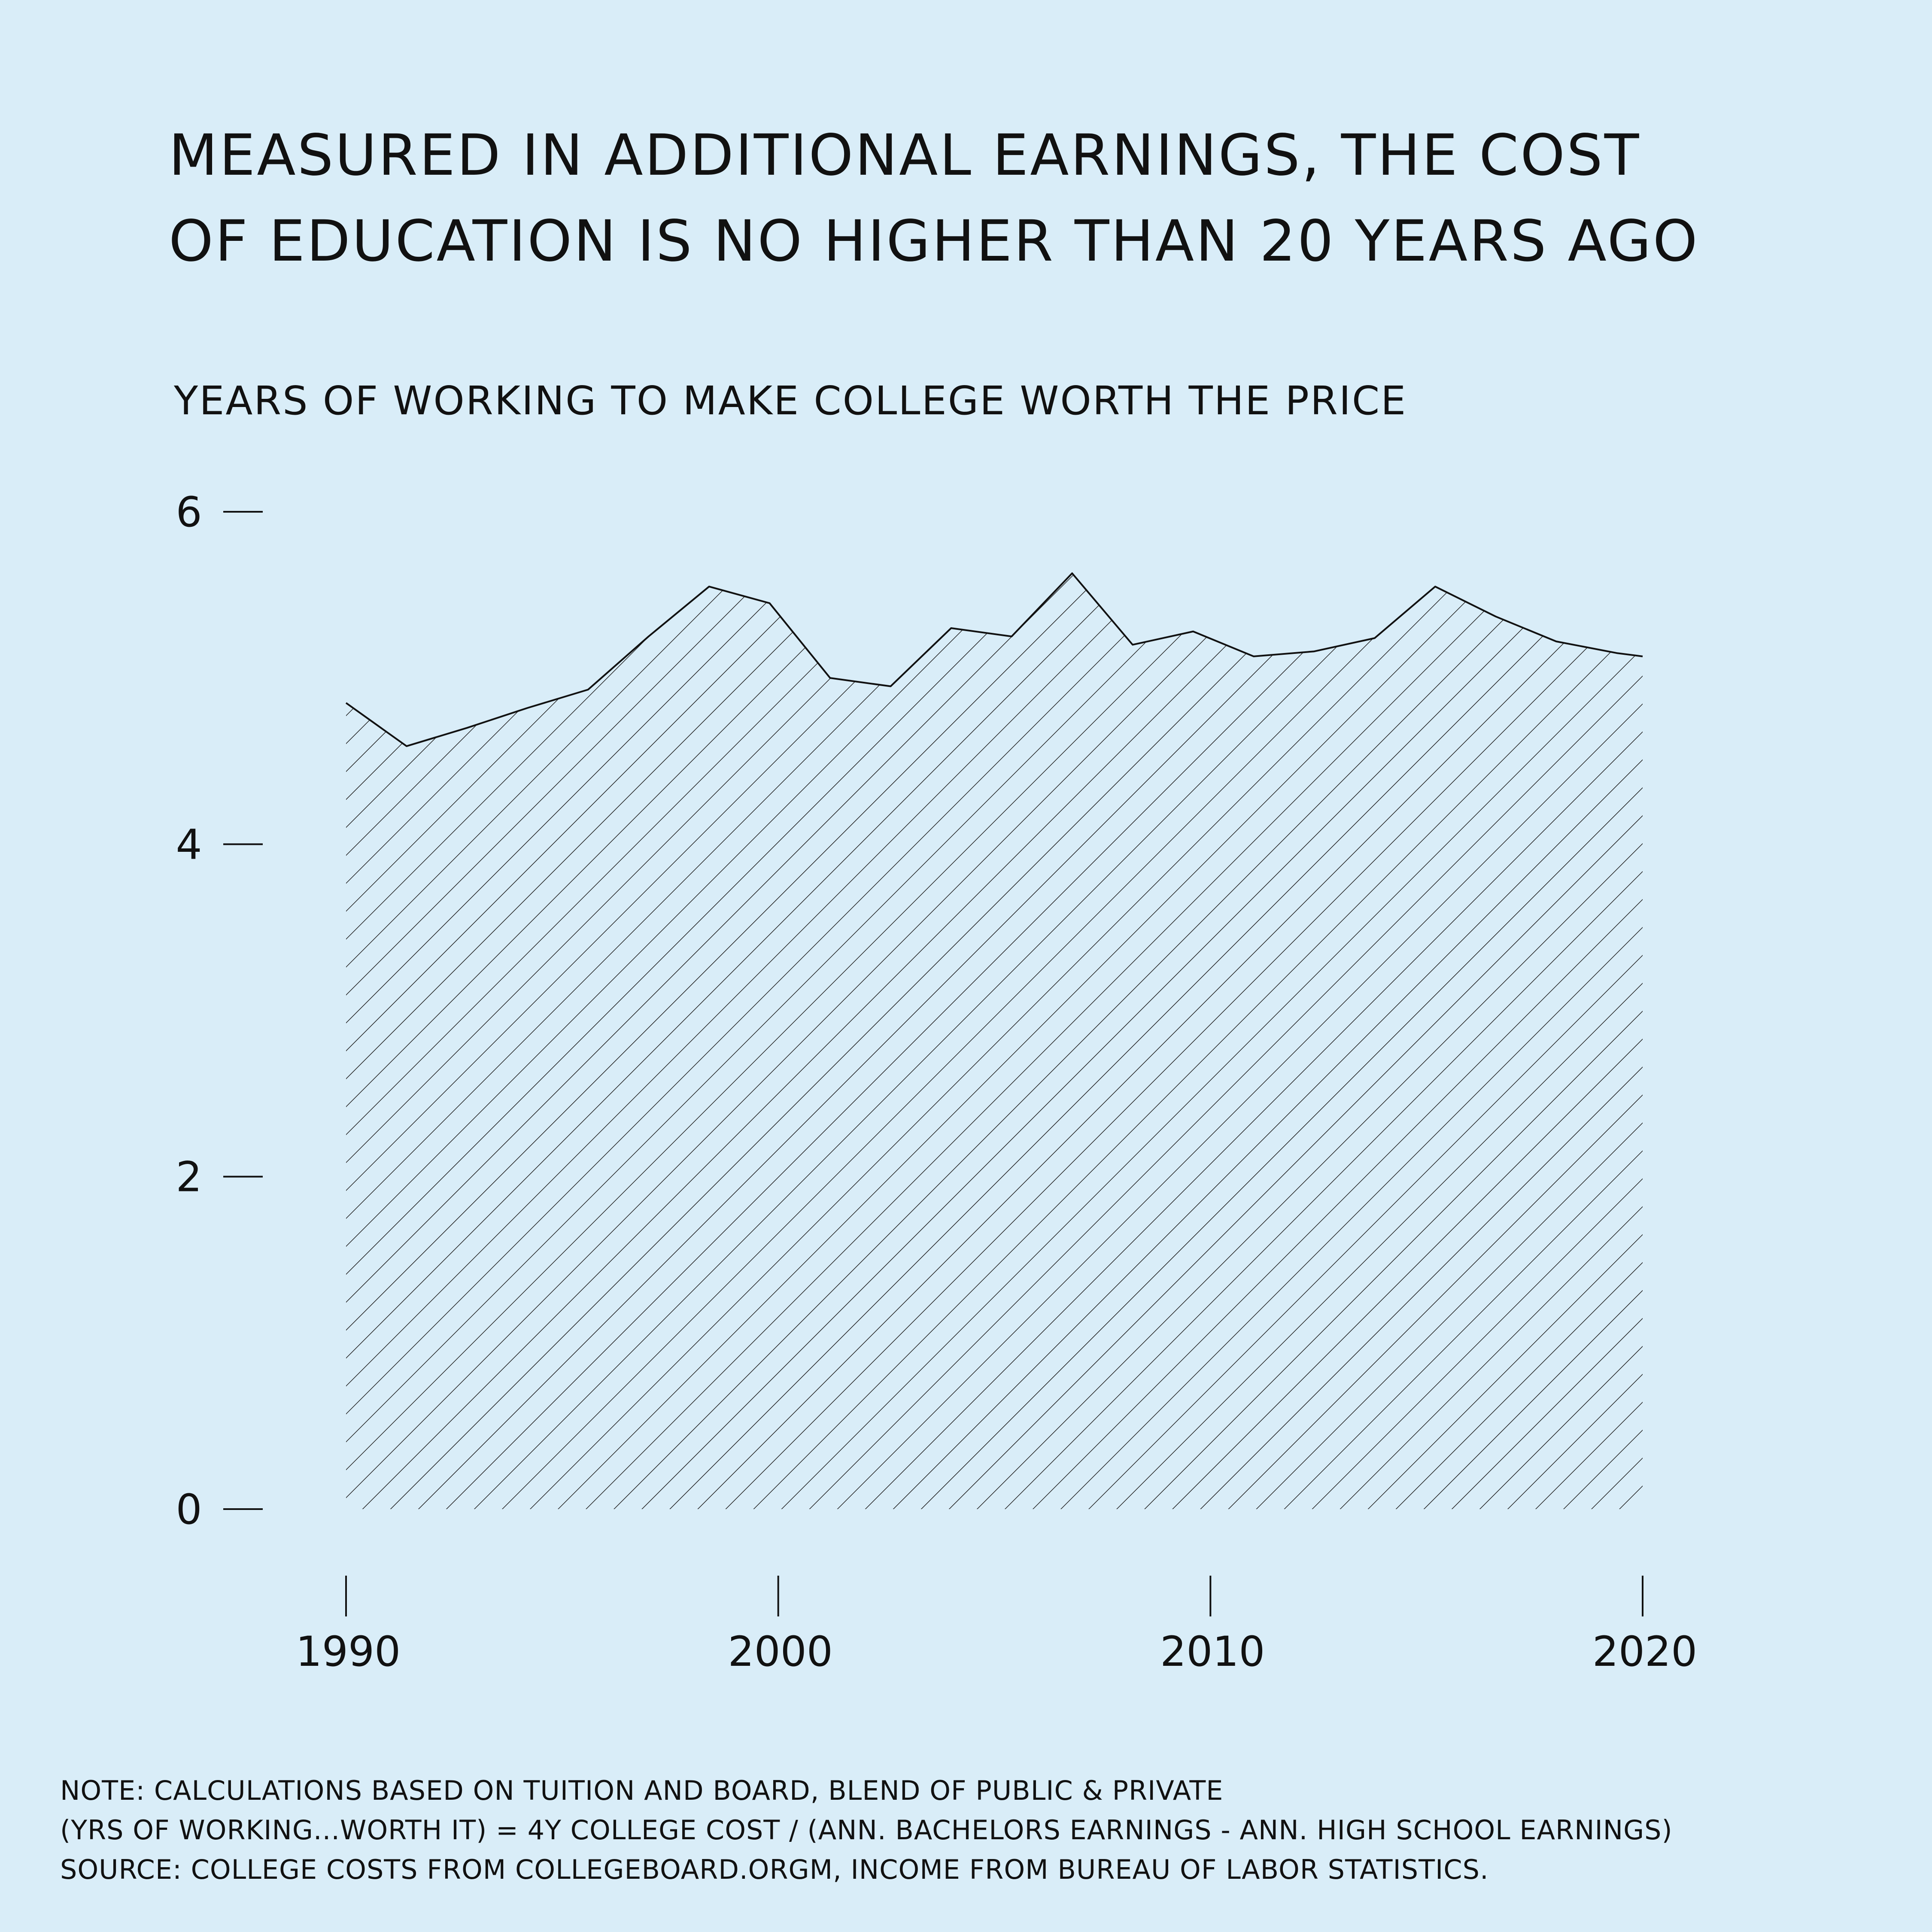 The image size is (1932, 1932). I want to click on y-tick-label: 4, so click(189, 845).